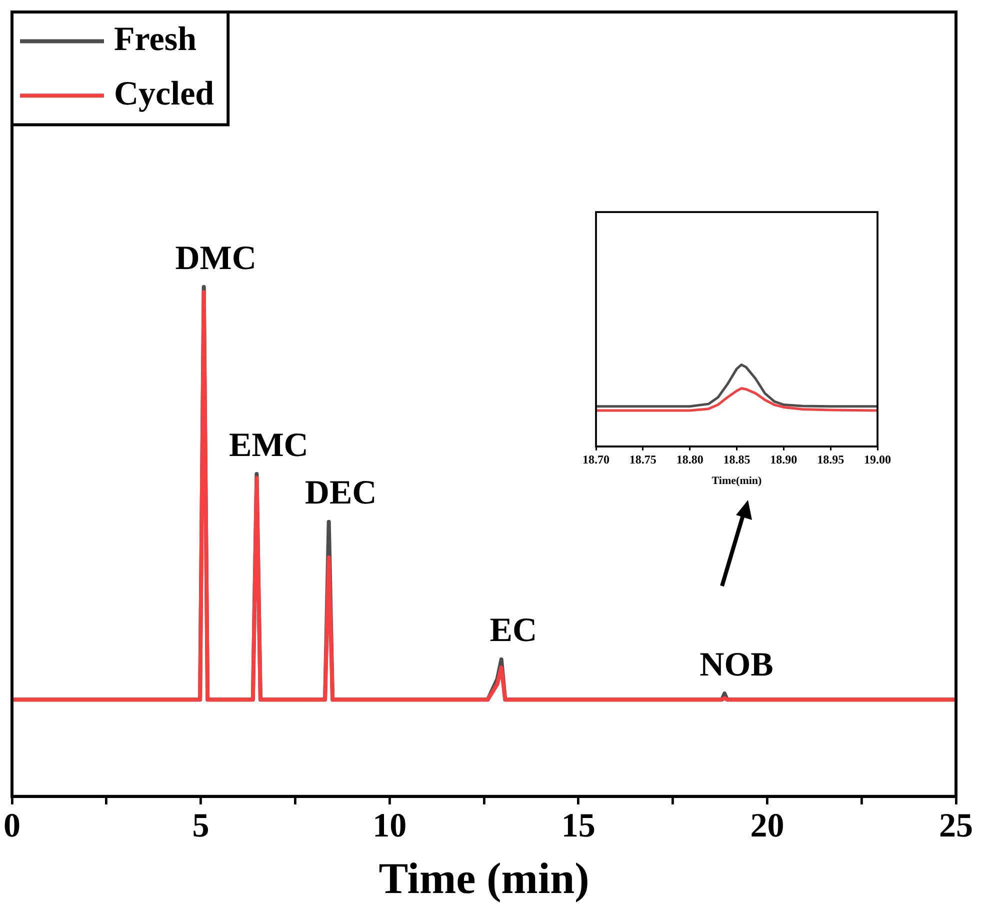 Image resolution: width=982 pixels, height=922 pixels. I want to click on x-tick-label: 15, so click(578, 826).